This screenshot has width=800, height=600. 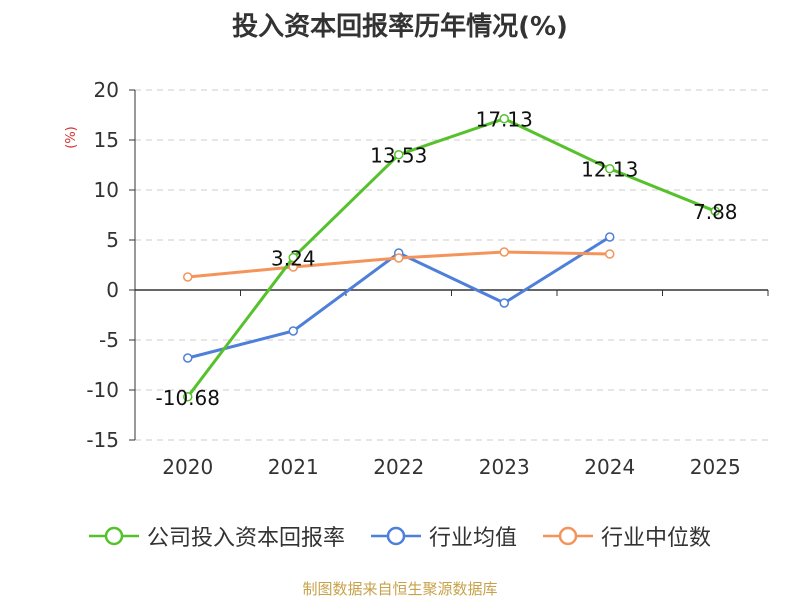 I want to click on data-label: 7.88, so click(x=715, y=212).